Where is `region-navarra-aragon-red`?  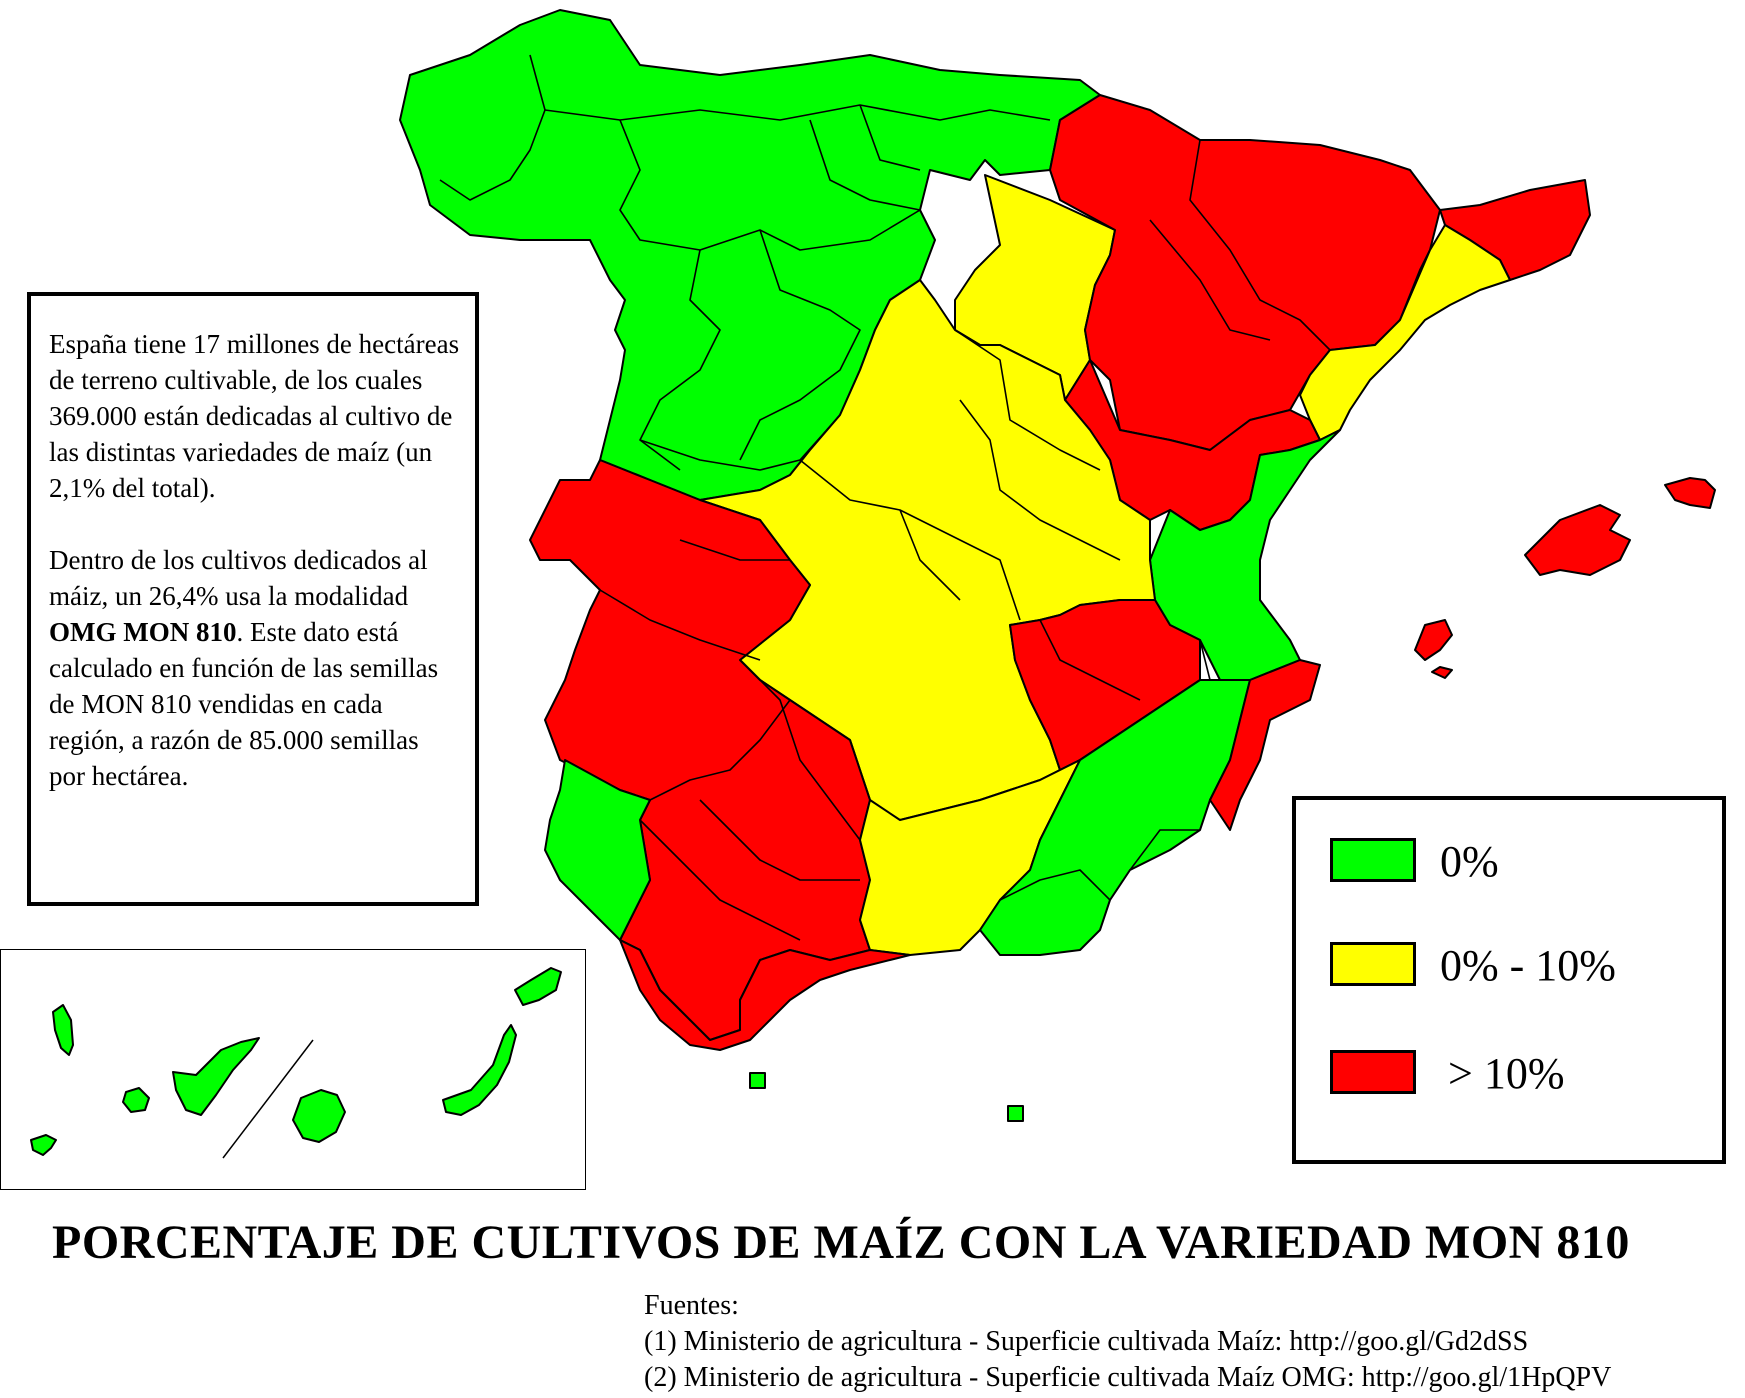
region-navarra-aragon-red is located at coordinates (1245, 272).